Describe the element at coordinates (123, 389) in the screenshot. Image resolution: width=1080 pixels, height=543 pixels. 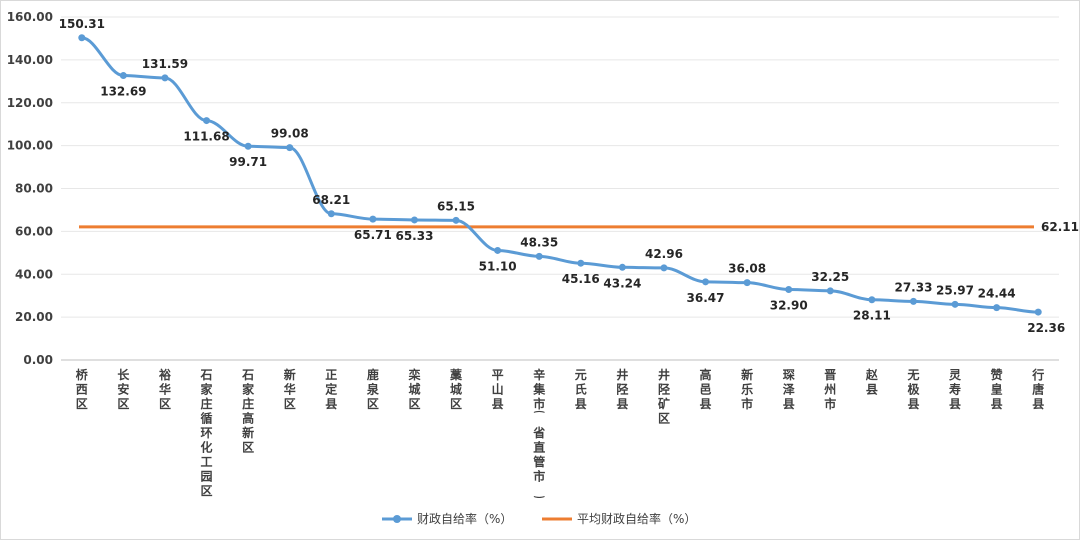
I see `x-tick-label: 长安区` at that location.